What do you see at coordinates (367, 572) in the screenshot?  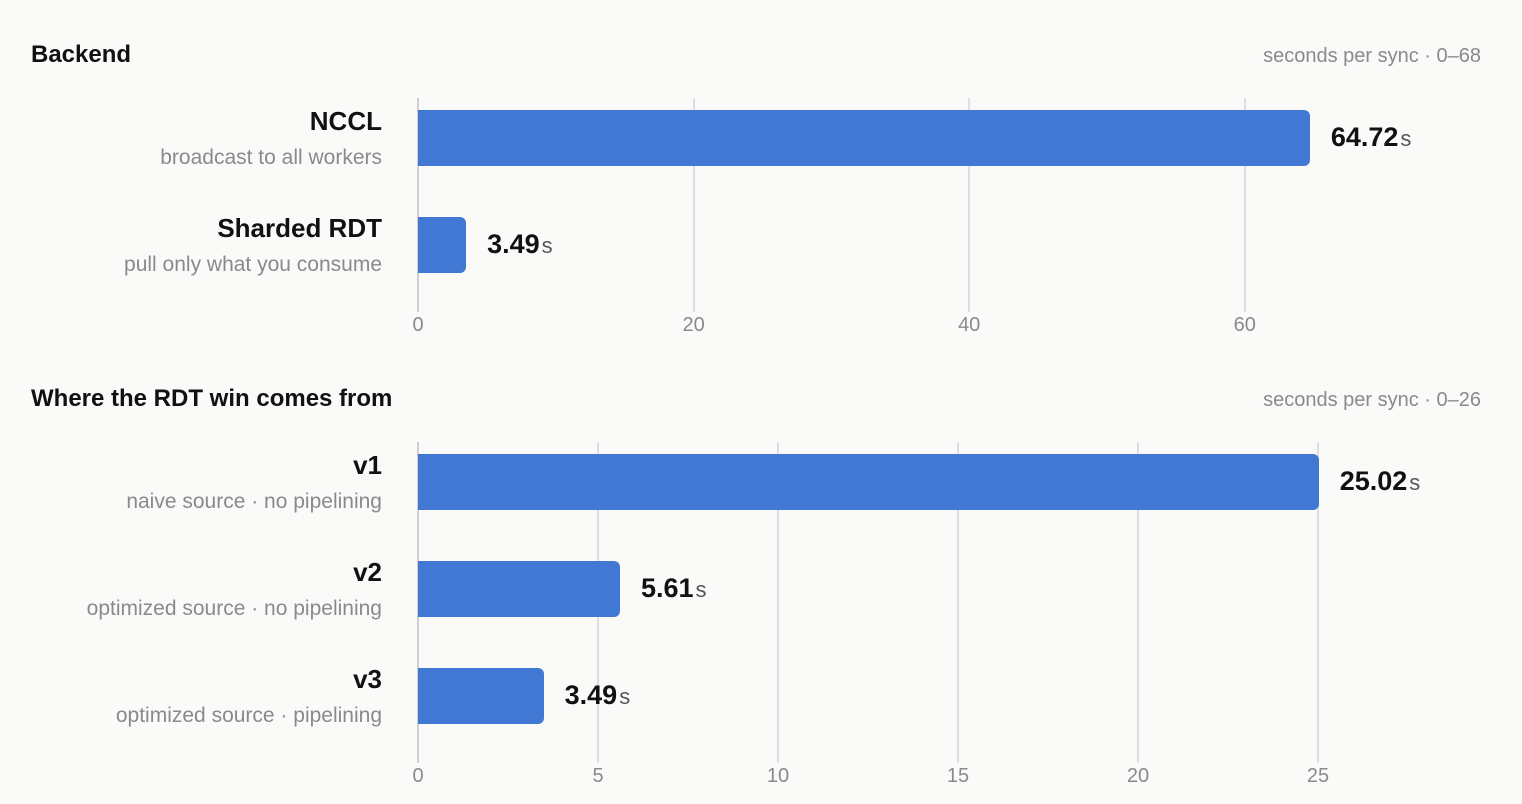 I see `category-label: v2` at bounding box center [367, 572].